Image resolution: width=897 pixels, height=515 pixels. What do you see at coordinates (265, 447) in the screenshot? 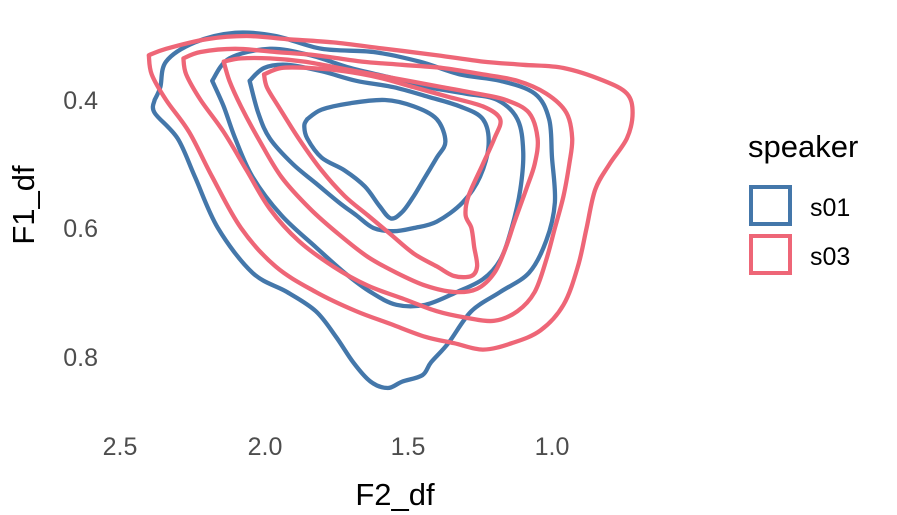
I see `x-tick-label: 2.0` at bounding box center [265, 447].